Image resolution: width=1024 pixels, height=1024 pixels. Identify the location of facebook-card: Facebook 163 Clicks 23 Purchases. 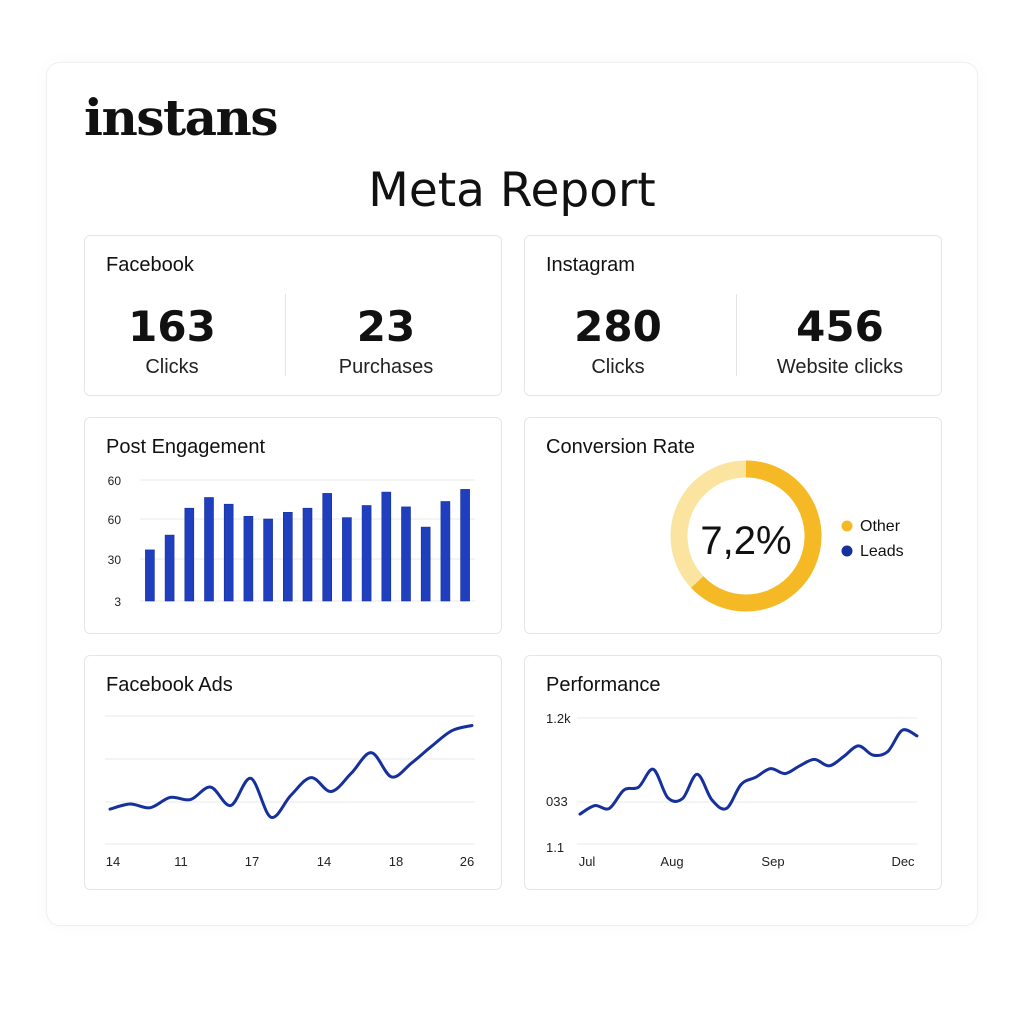
(293, 315).